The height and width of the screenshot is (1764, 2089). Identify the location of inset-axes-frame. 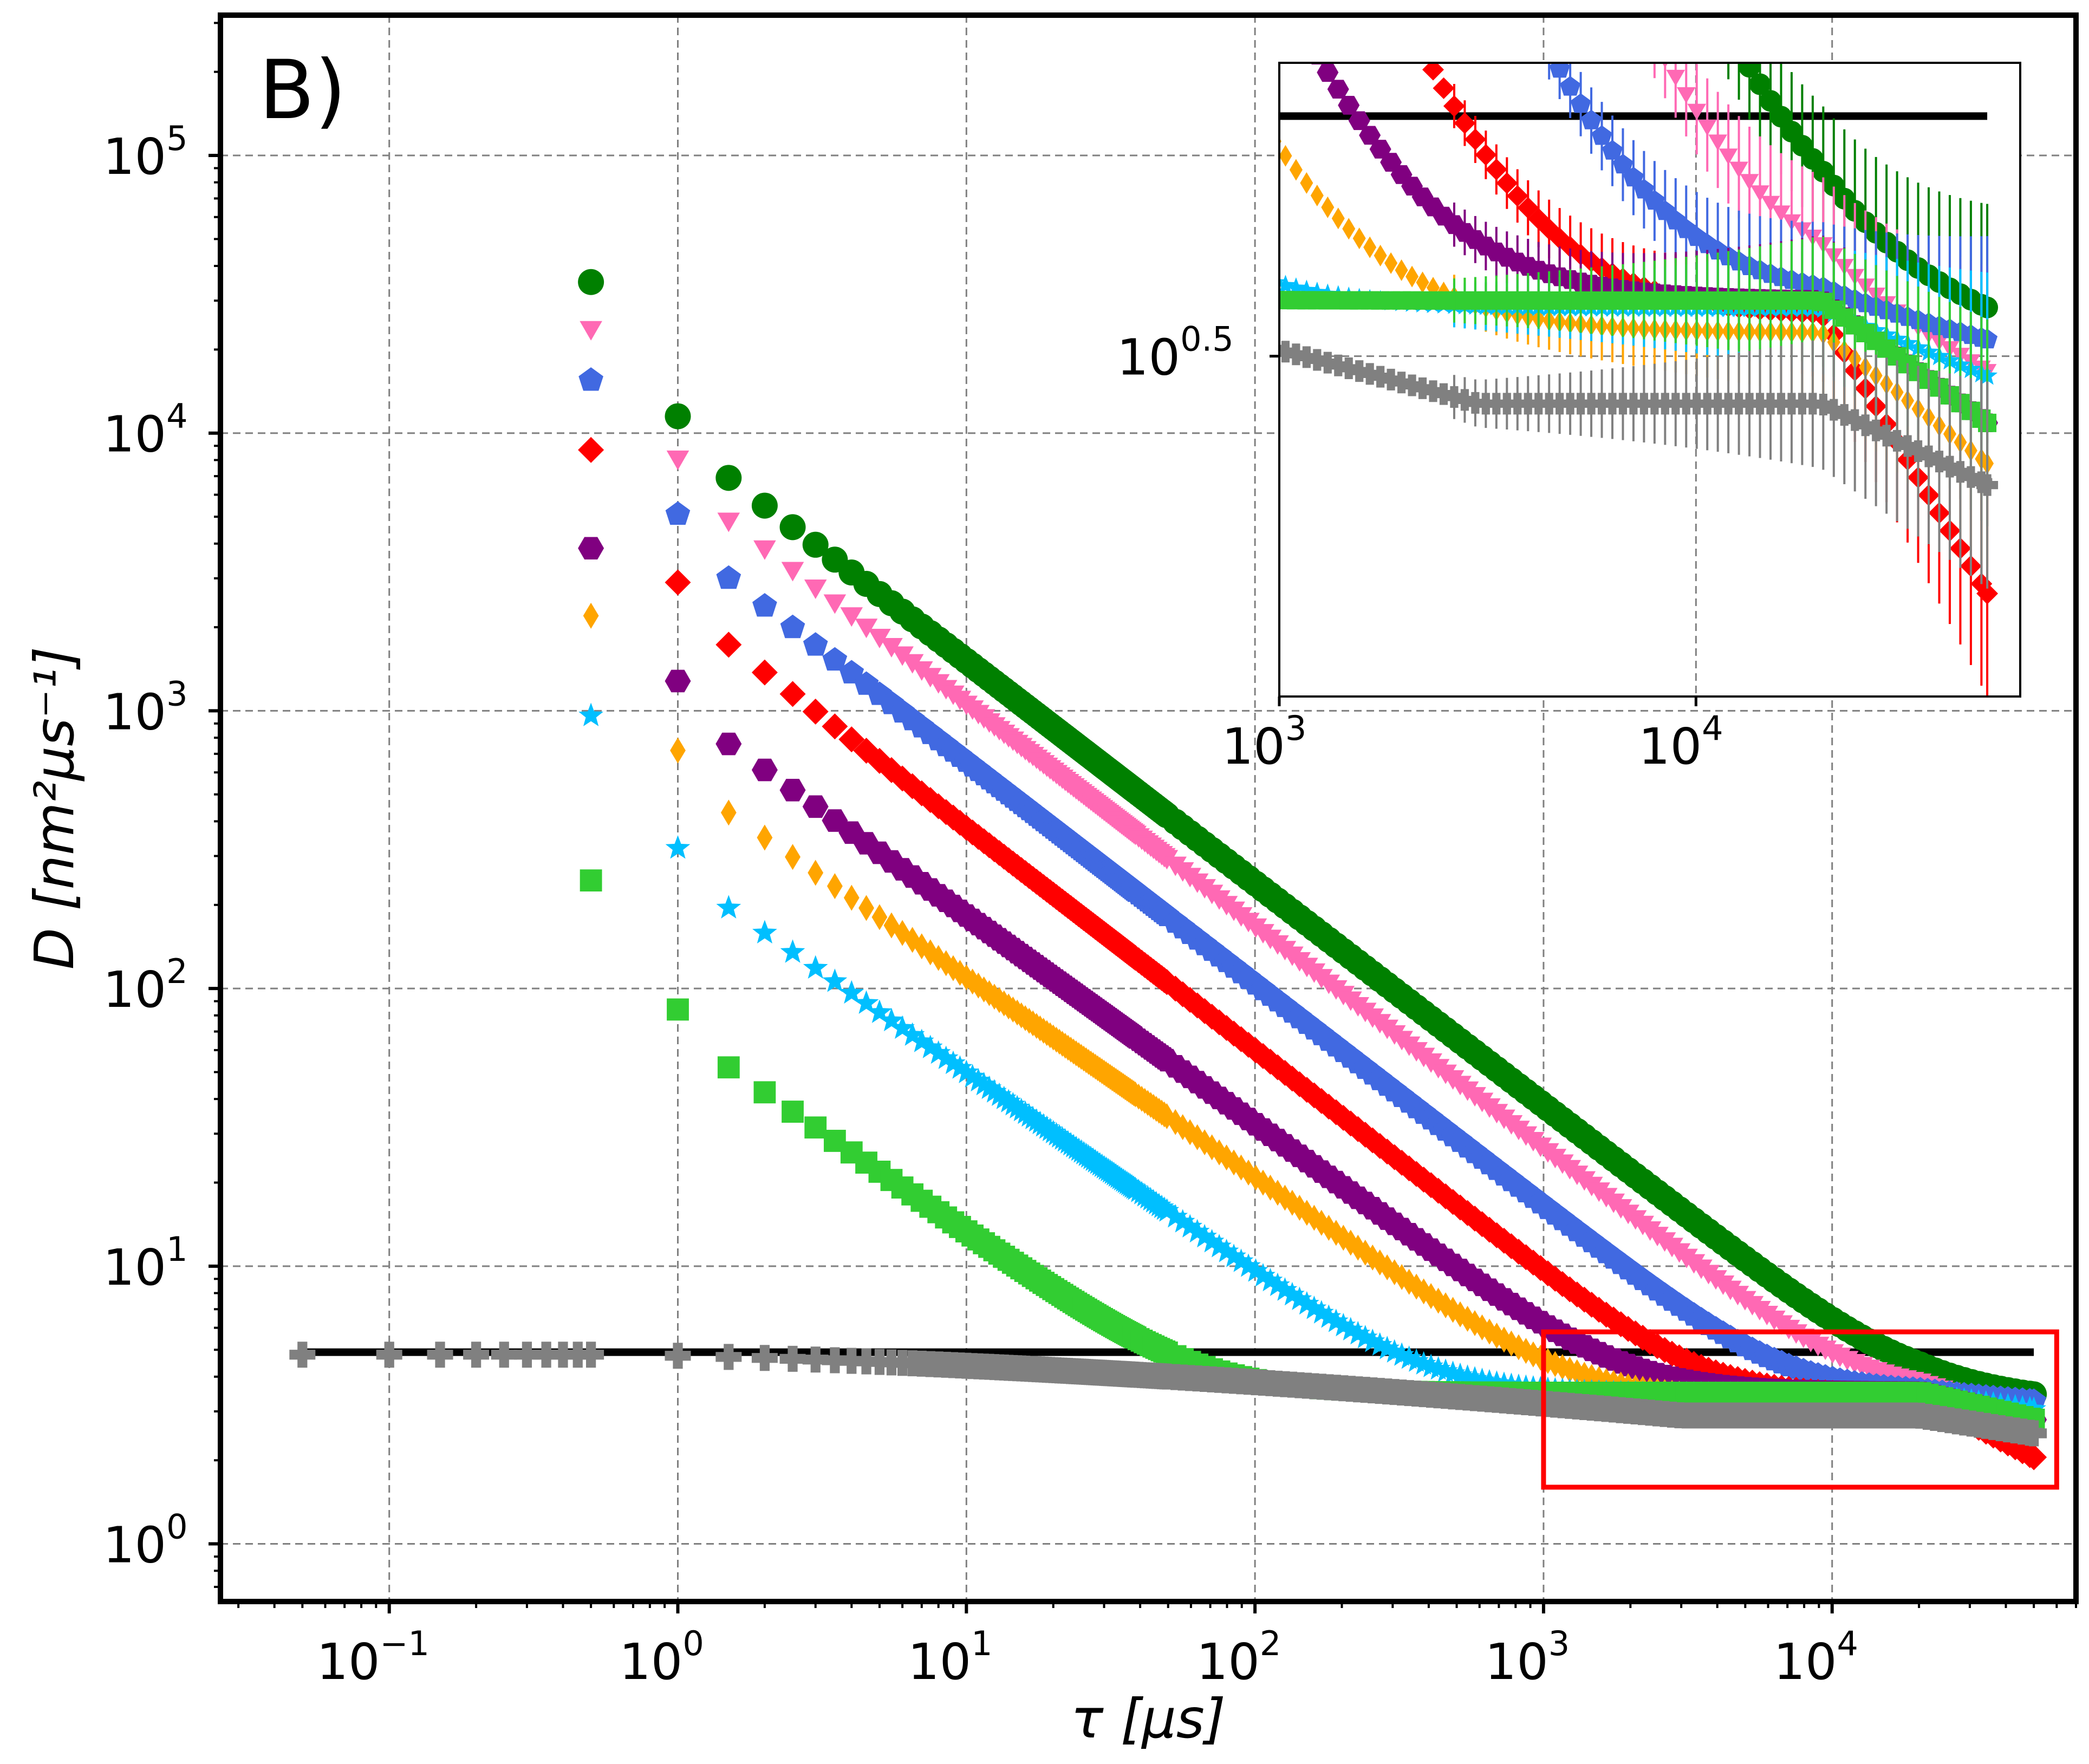
(1649, 380).